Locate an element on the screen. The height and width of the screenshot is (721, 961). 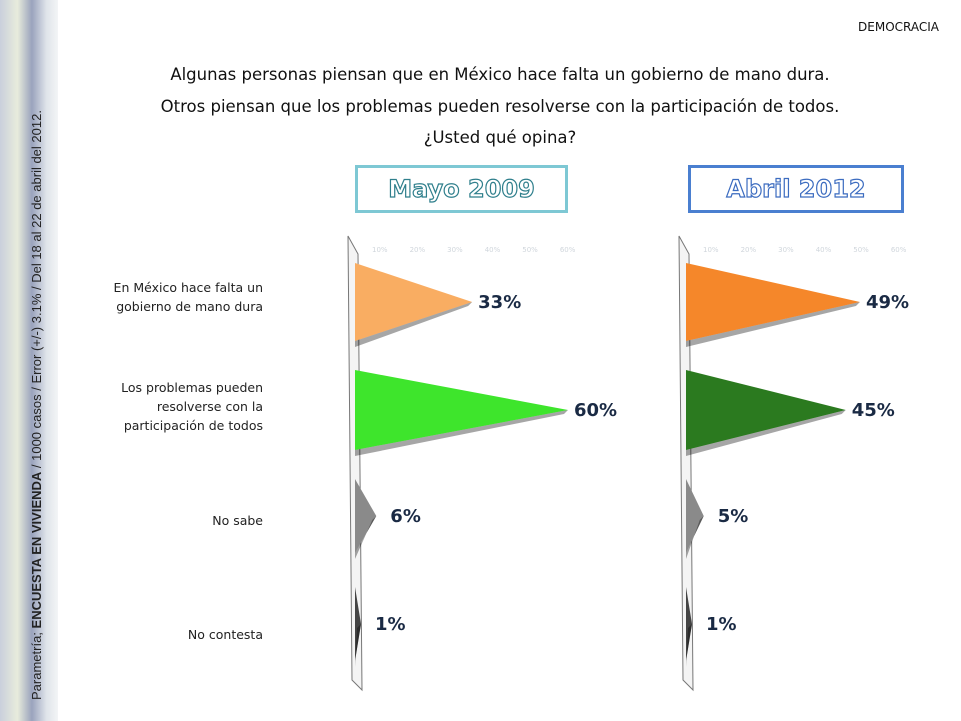
data-label: 5% is located at coordinates (733, 516).